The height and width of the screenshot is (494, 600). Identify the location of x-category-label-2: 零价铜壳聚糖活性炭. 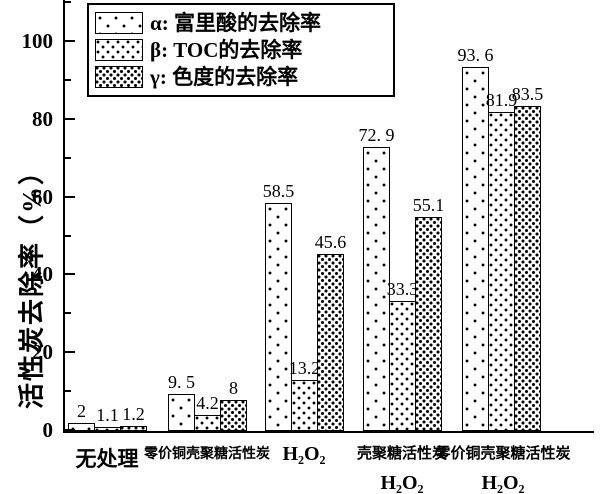
(207, 454).